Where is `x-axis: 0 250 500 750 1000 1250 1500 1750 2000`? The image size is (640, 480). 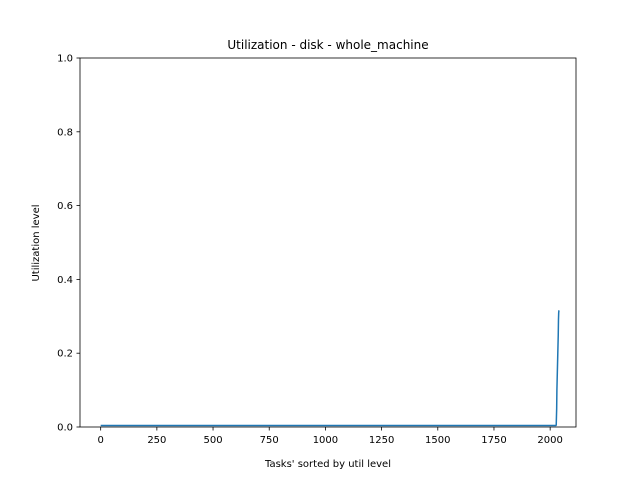 x-axis: 0 250 500 750 1000 1250 1500 1750 2000 is located at coordinates (330, 436).